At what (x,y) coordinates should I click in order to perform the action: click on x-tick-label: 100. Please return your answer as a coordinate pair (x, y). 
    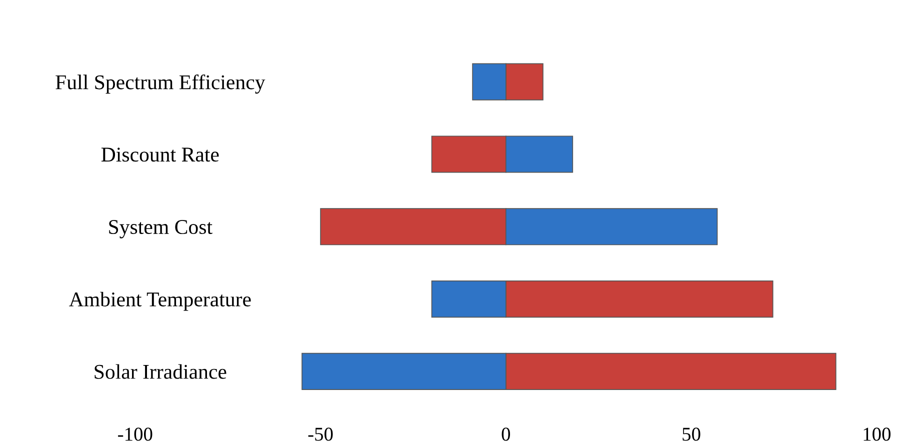
    Looking at the image, I should click on (877, 434).